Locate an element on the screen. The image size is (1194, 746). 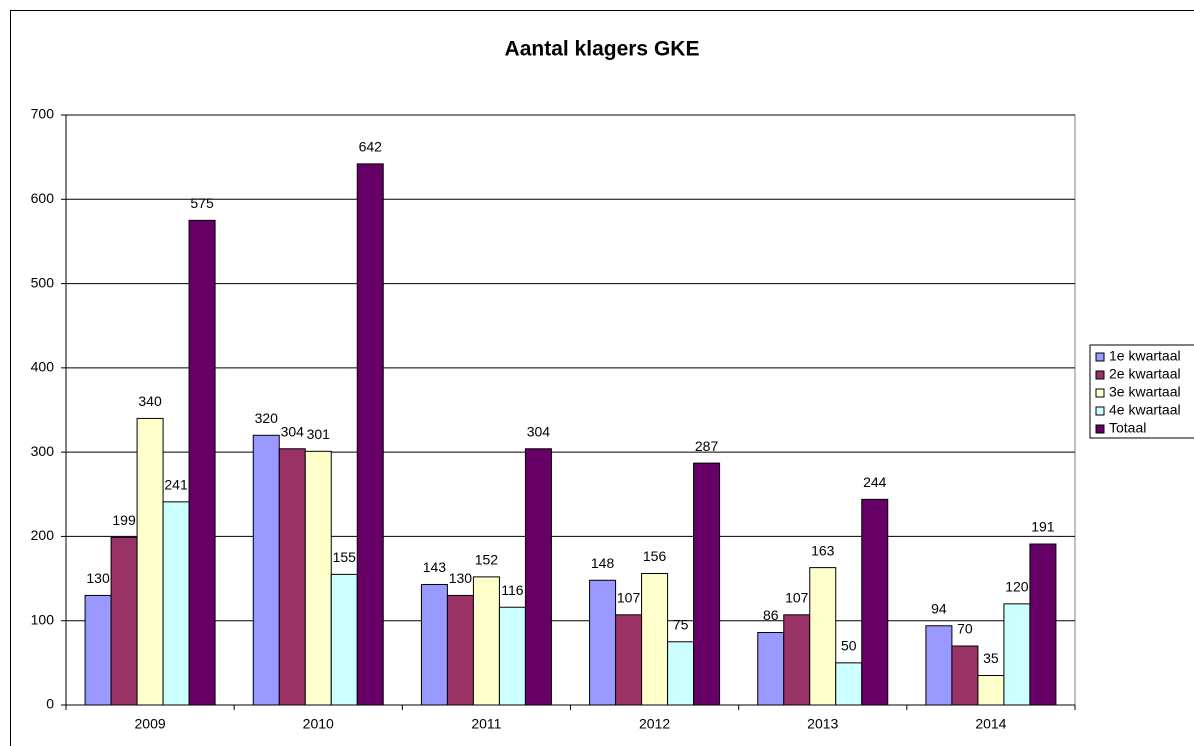
x-tick-label: 2014 is located at coordinates (990, 724).